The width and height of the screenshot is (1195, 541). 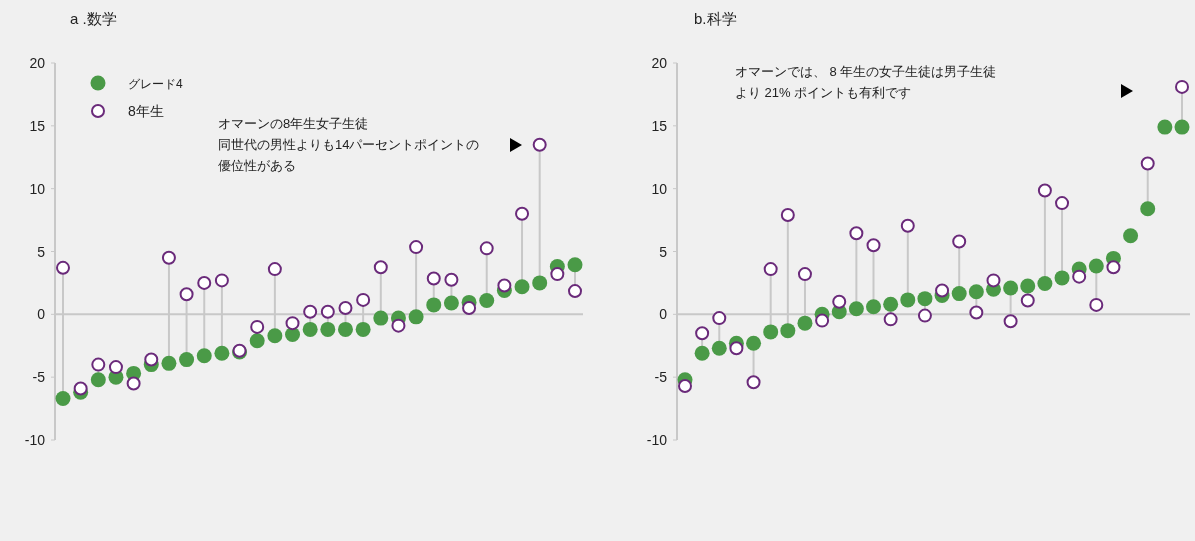 I want to click on annotation: より 21% ポイントも有利です, so click(x=823, y=92).